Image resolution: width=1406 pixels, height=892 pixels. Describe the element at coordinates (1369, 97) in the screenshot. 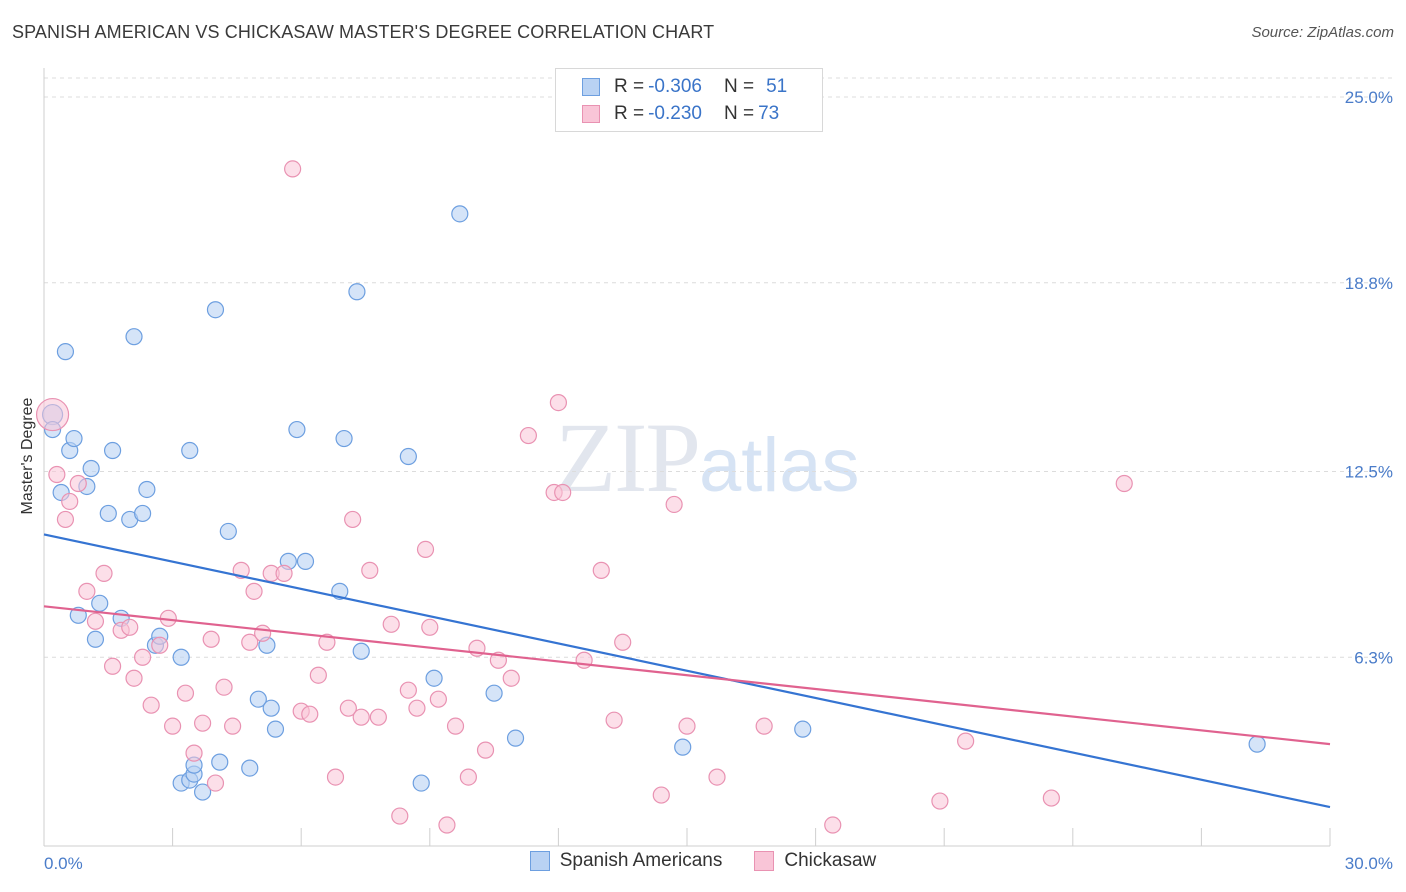

I see `y-tick-label: 25.0%` at that location.